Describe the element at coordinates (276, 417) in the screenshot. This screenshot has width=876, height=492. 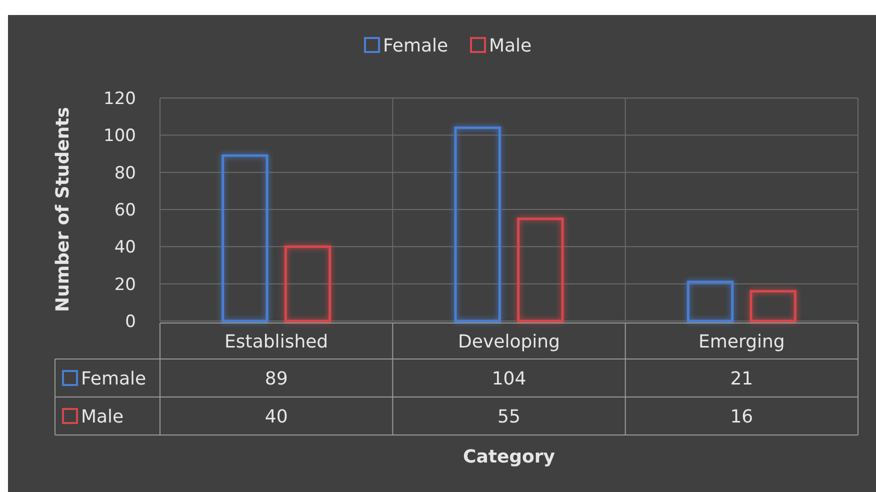
I see `data-label: 40` at that location.